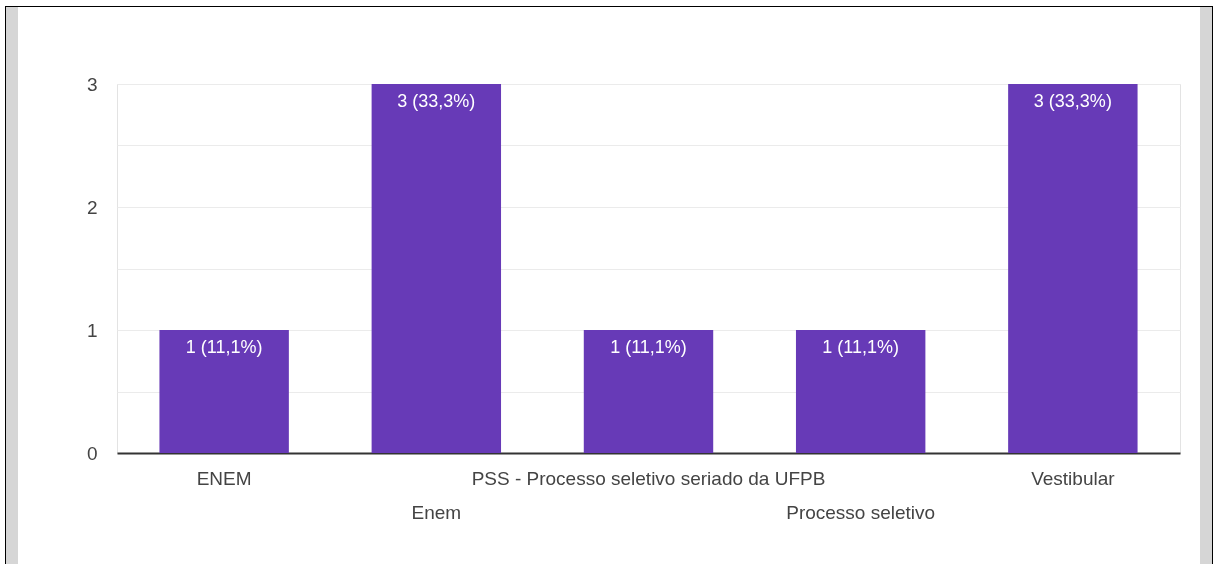  What do you see at coordinates (436, 512) in the screenshot?
I see `x-tick-label: Enem` at bounding box center [436, 512].